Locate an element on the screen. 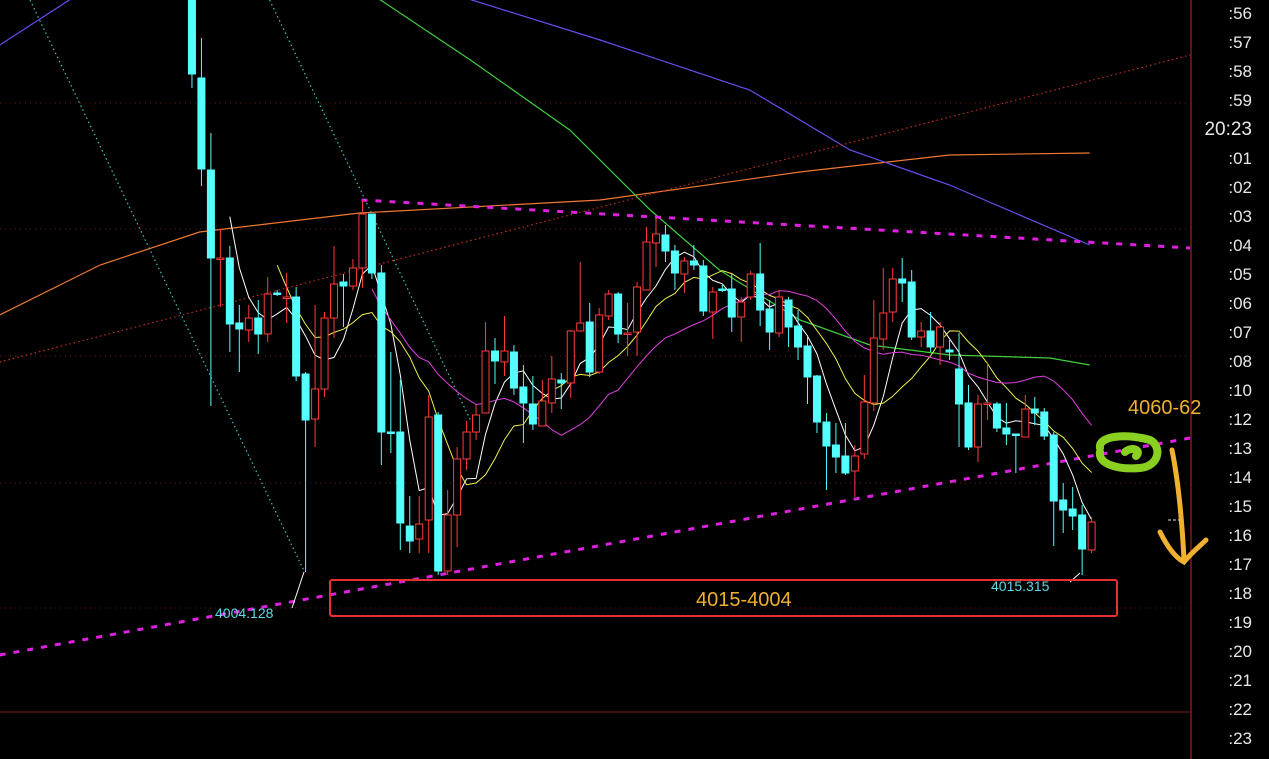 Image resolution: width=1269 pixels, height=759 pixels. down-arrow-annotation is located at coordinates (1183, 506).